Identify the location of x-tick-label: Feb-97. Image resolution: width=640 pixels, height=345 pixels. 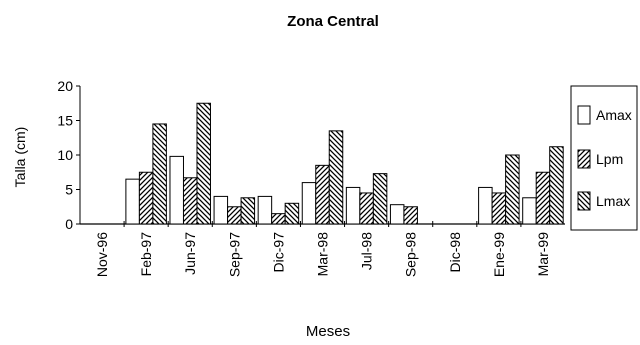
(146, 254).